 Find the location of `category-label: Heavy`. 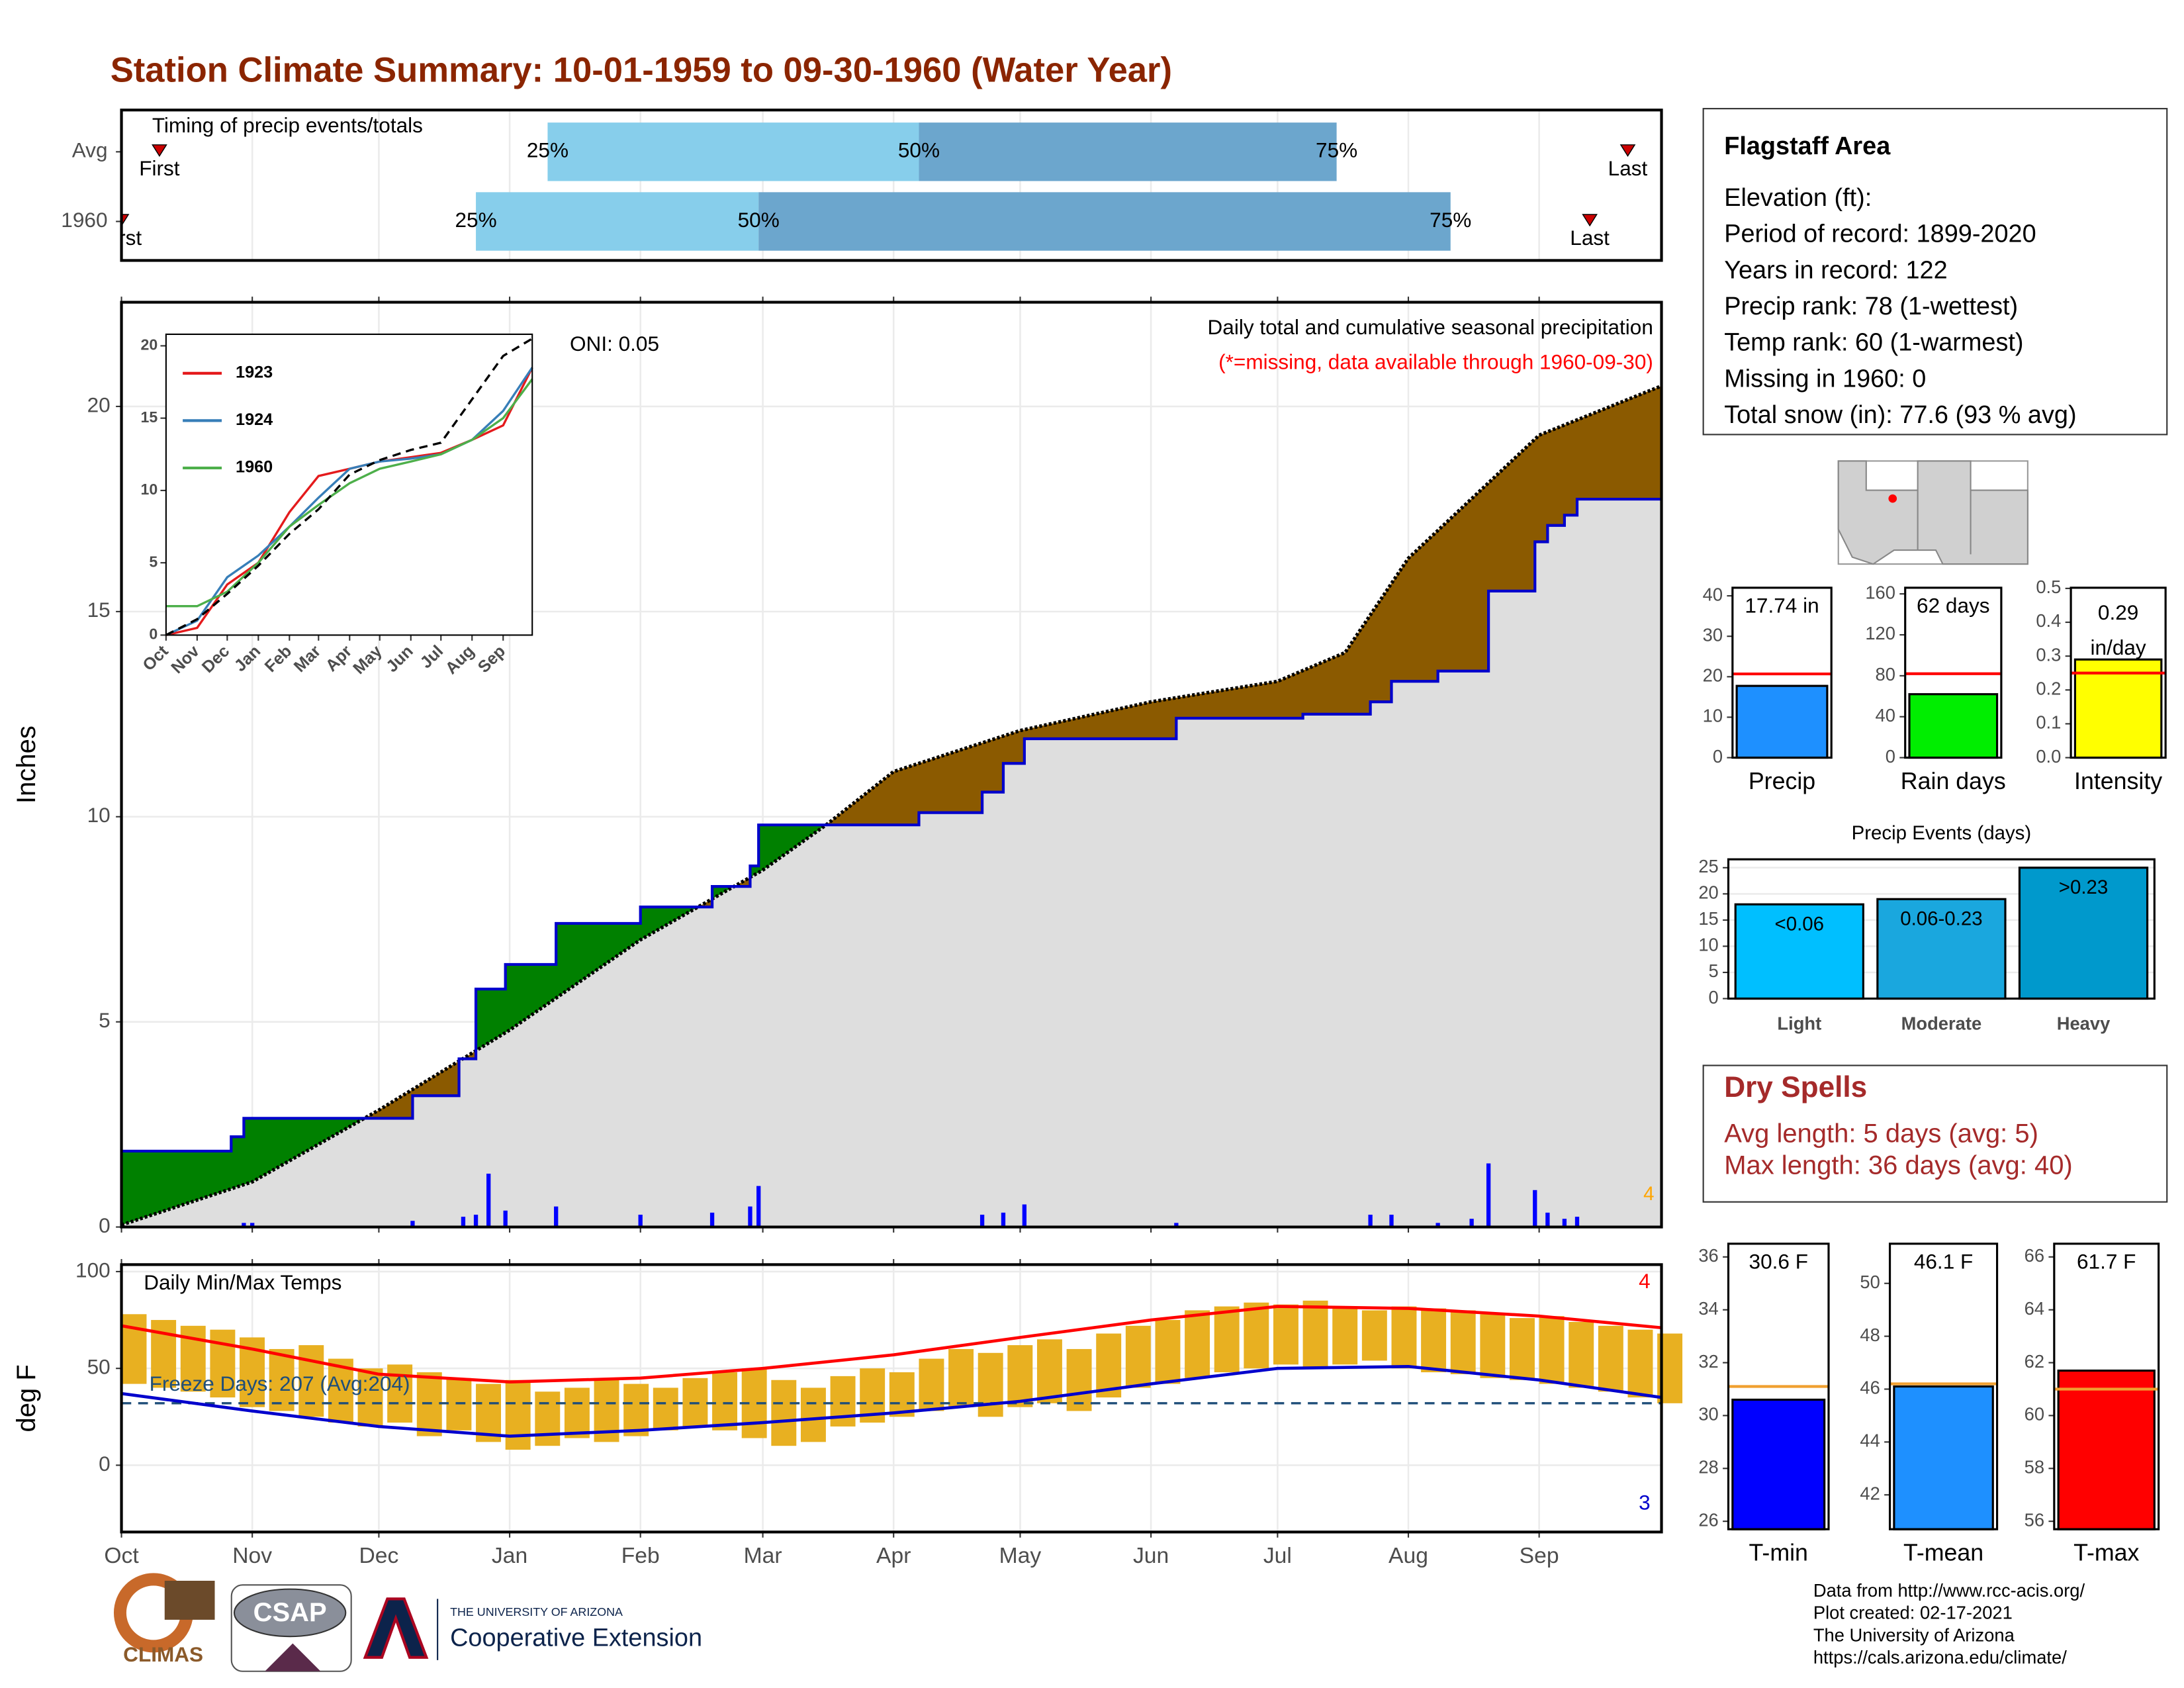

category-label: Heavy is located at coordinates (2084, 1023).